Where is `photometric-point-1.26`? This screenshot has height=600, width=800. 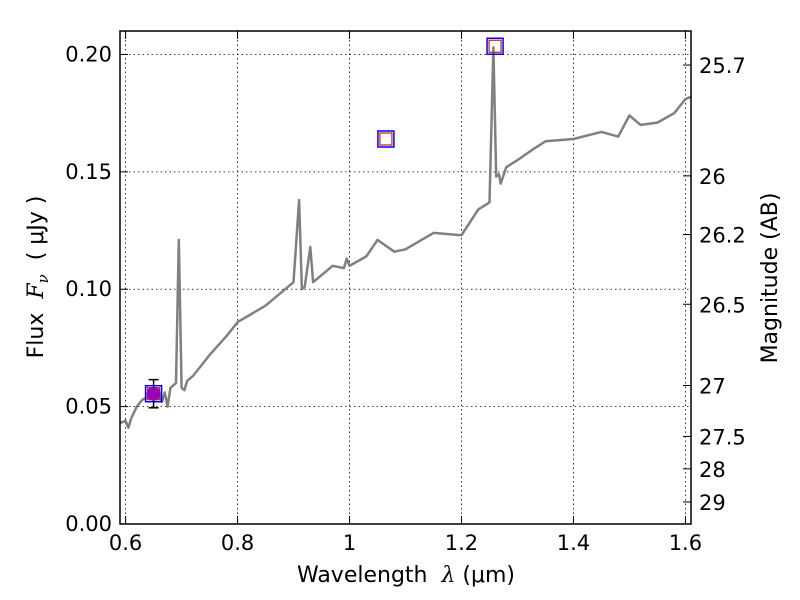 photometric-point-1.26 is located at coordinates (495, 46).